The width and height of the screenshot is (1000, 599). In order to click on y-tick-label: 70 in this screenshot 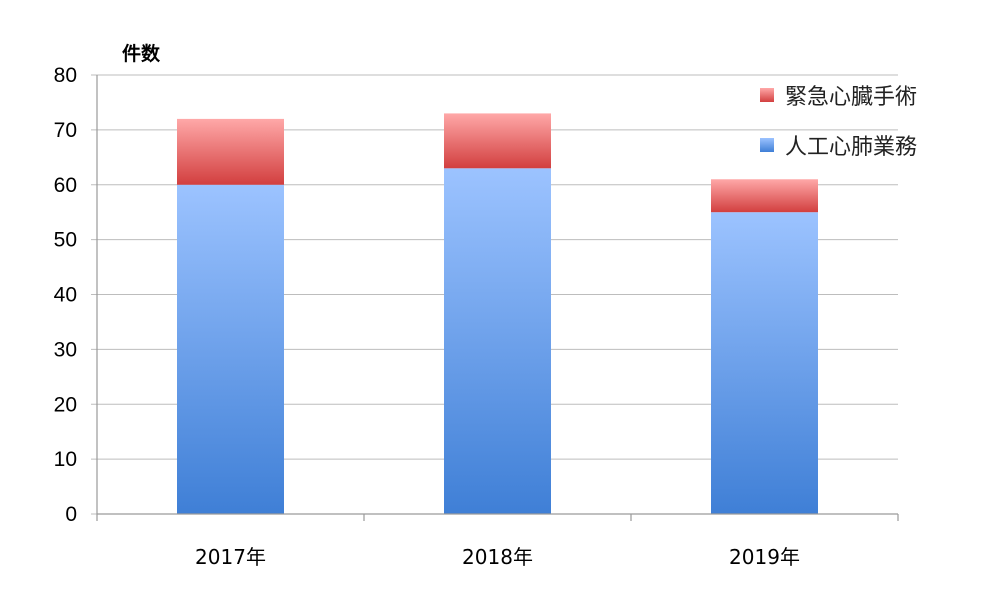, I will do `click(65, 130)`.